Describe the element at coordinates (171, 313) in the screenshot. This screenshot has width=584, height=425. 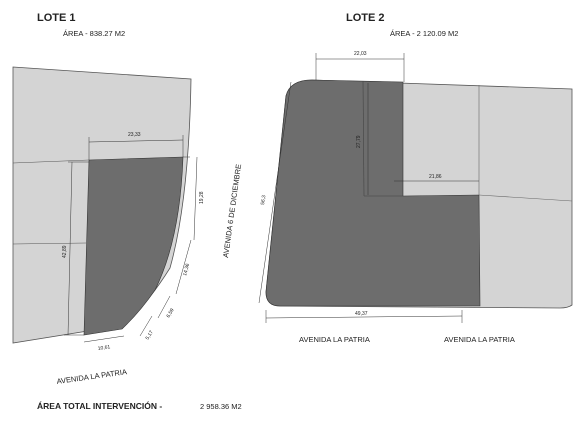
I see `lote1-dim-d1: 6,59` at that location.